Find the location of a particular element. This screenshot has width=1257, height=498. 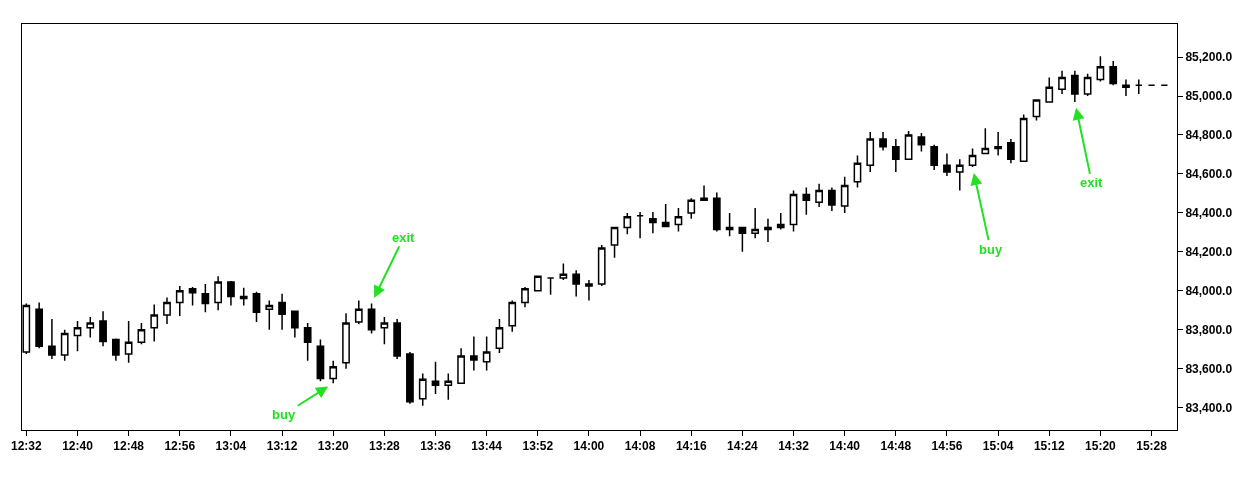

x-tick-label: 12:56 is located at coordinates (180, 446).